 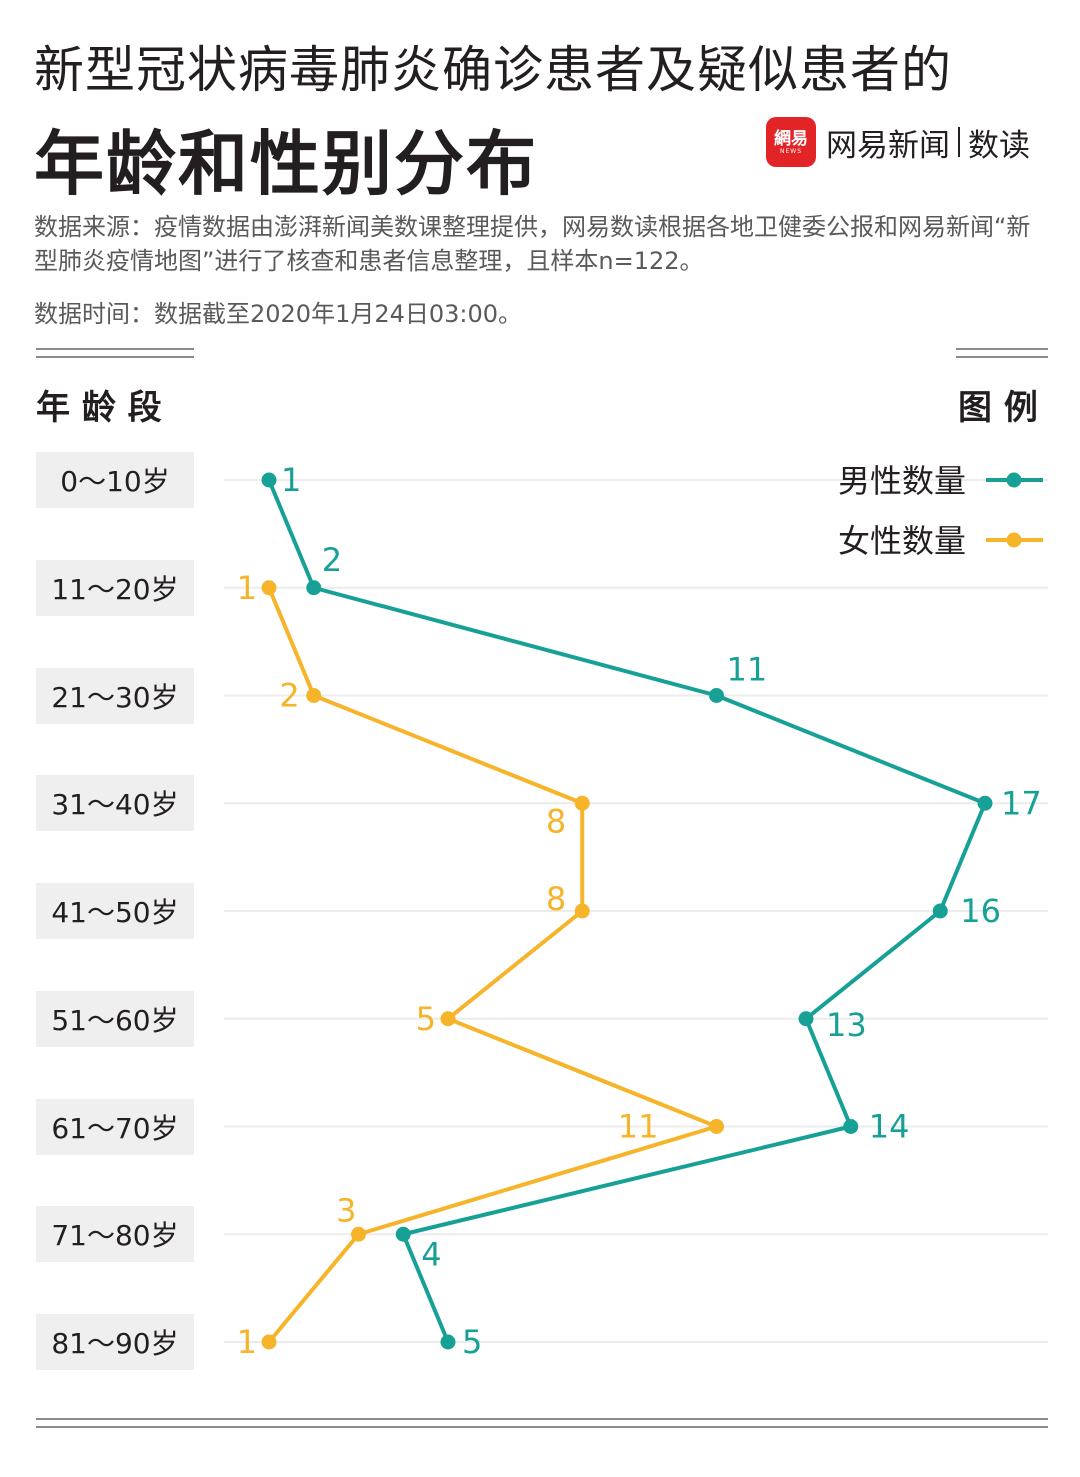 I want to click on bottom-rule, so click(x=542, y=1423).